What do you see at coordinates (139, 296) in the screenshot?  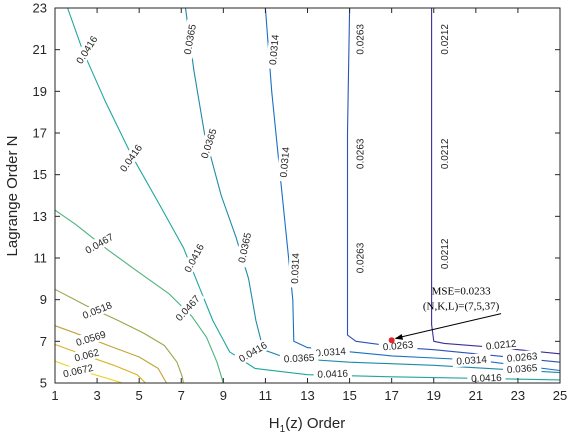 I see `contour-0.0467` at bounding box center [139, 296].